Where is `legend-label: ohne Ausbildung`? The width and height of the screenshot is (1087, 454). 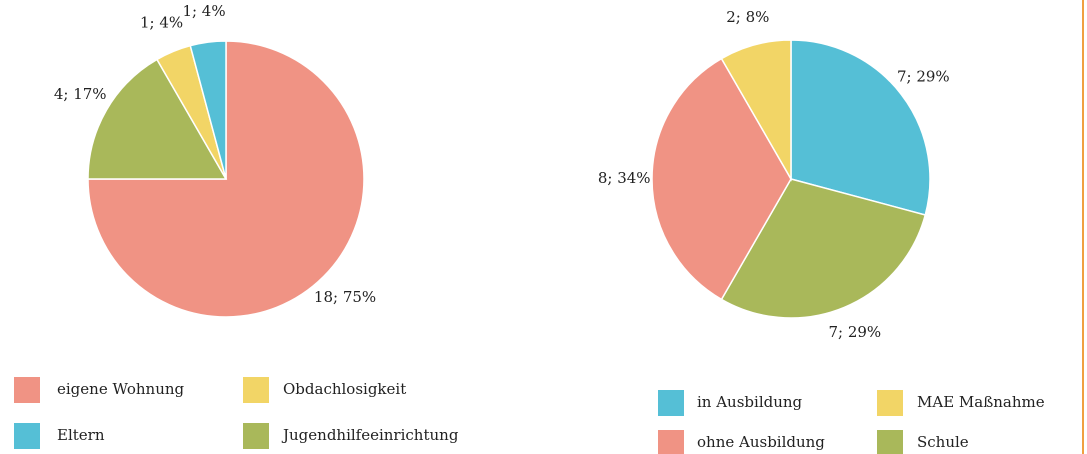 legend-label: ohne Ausbildung is located at coordinates (761, 442).